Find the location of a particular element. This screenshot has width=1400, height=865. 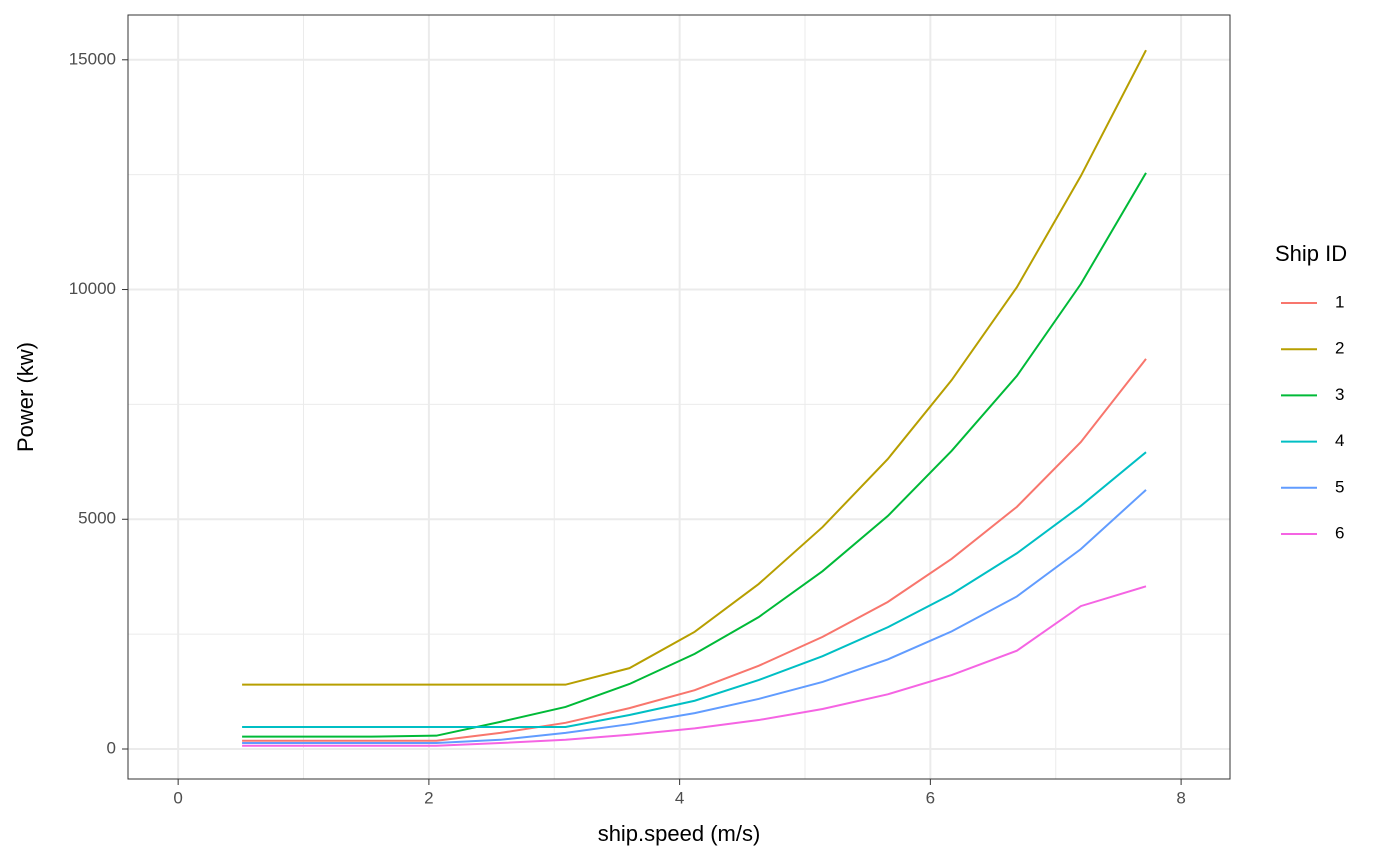

y-tick-label: 10000 is located at coordinates (92, 288).